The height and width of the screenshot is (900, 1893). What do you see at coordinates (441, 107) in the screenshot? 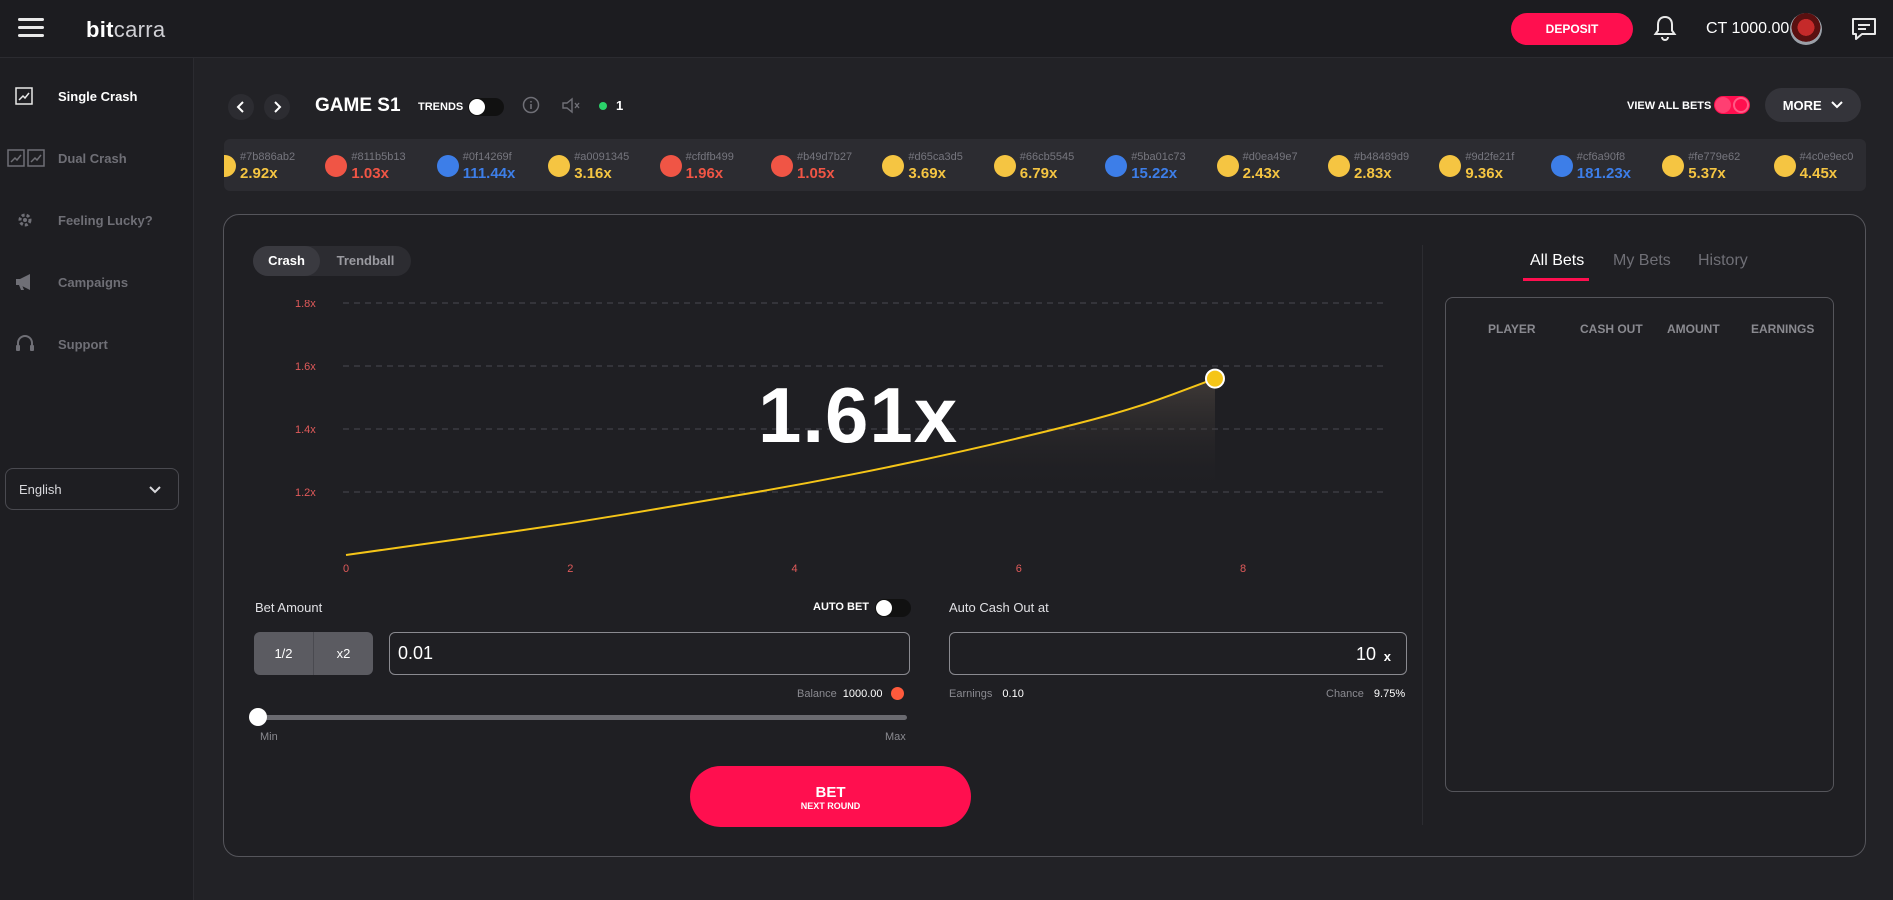
I see `trends-label: TRENDS` at bounding box center [441, 107].